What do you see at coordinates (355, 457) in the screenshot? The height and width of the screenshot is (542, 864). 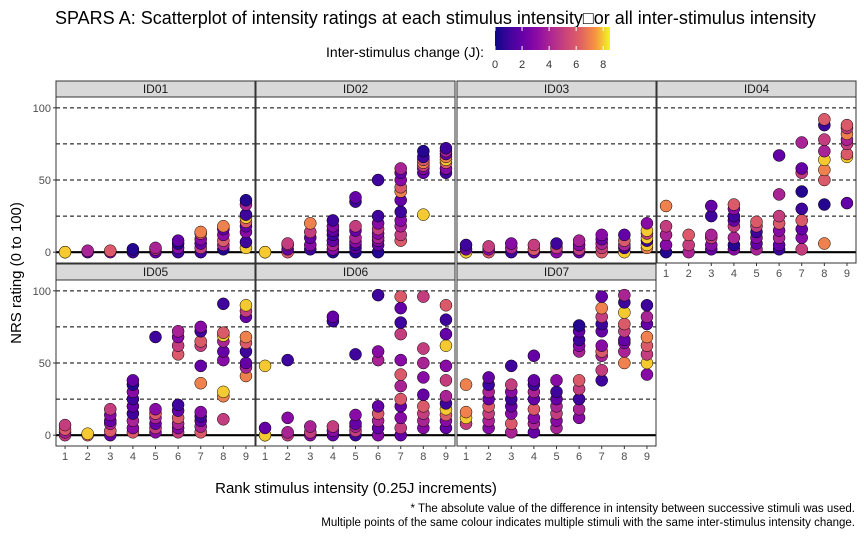 I see `x-tick-label: 5` at bounding box center [355, 457].